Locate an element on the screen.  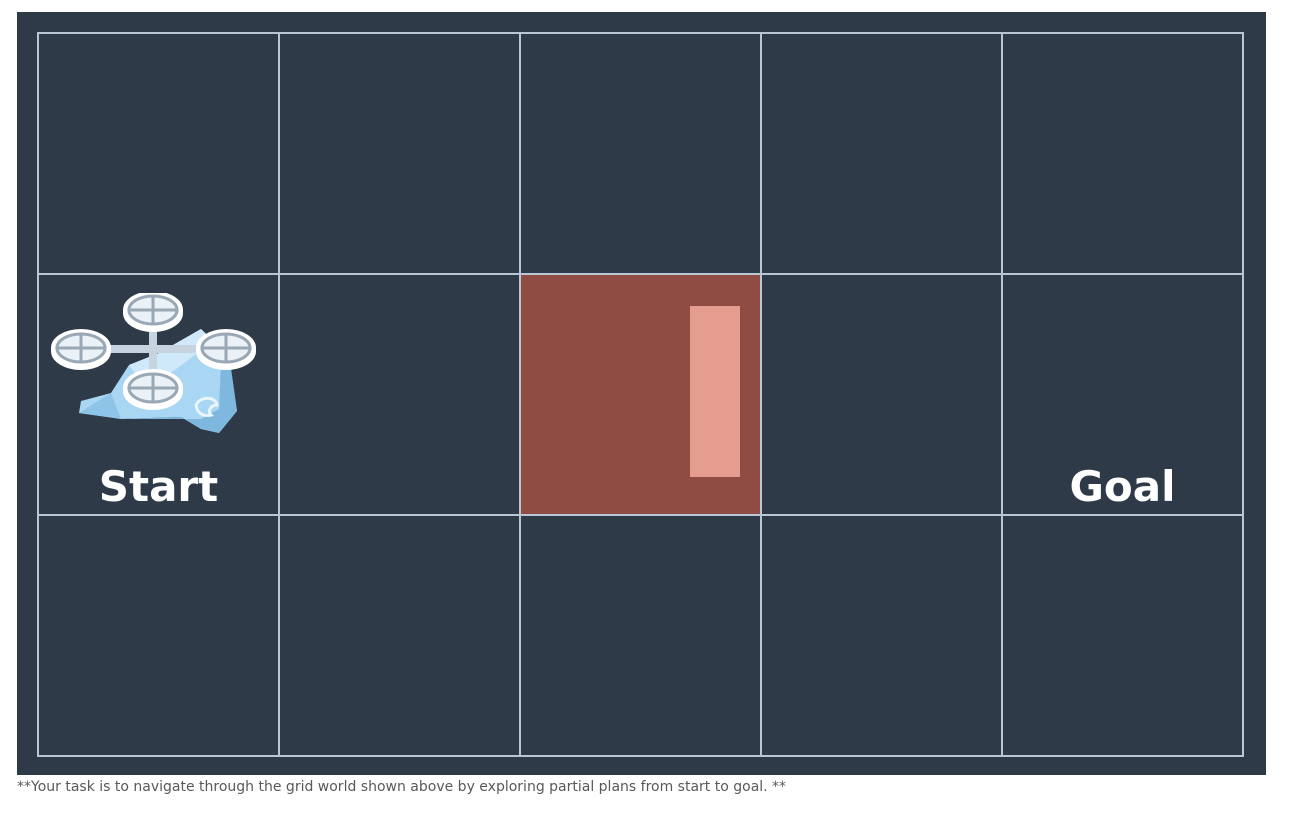
grid-cell-r0-c4 is located at coordinates (1122, 153).